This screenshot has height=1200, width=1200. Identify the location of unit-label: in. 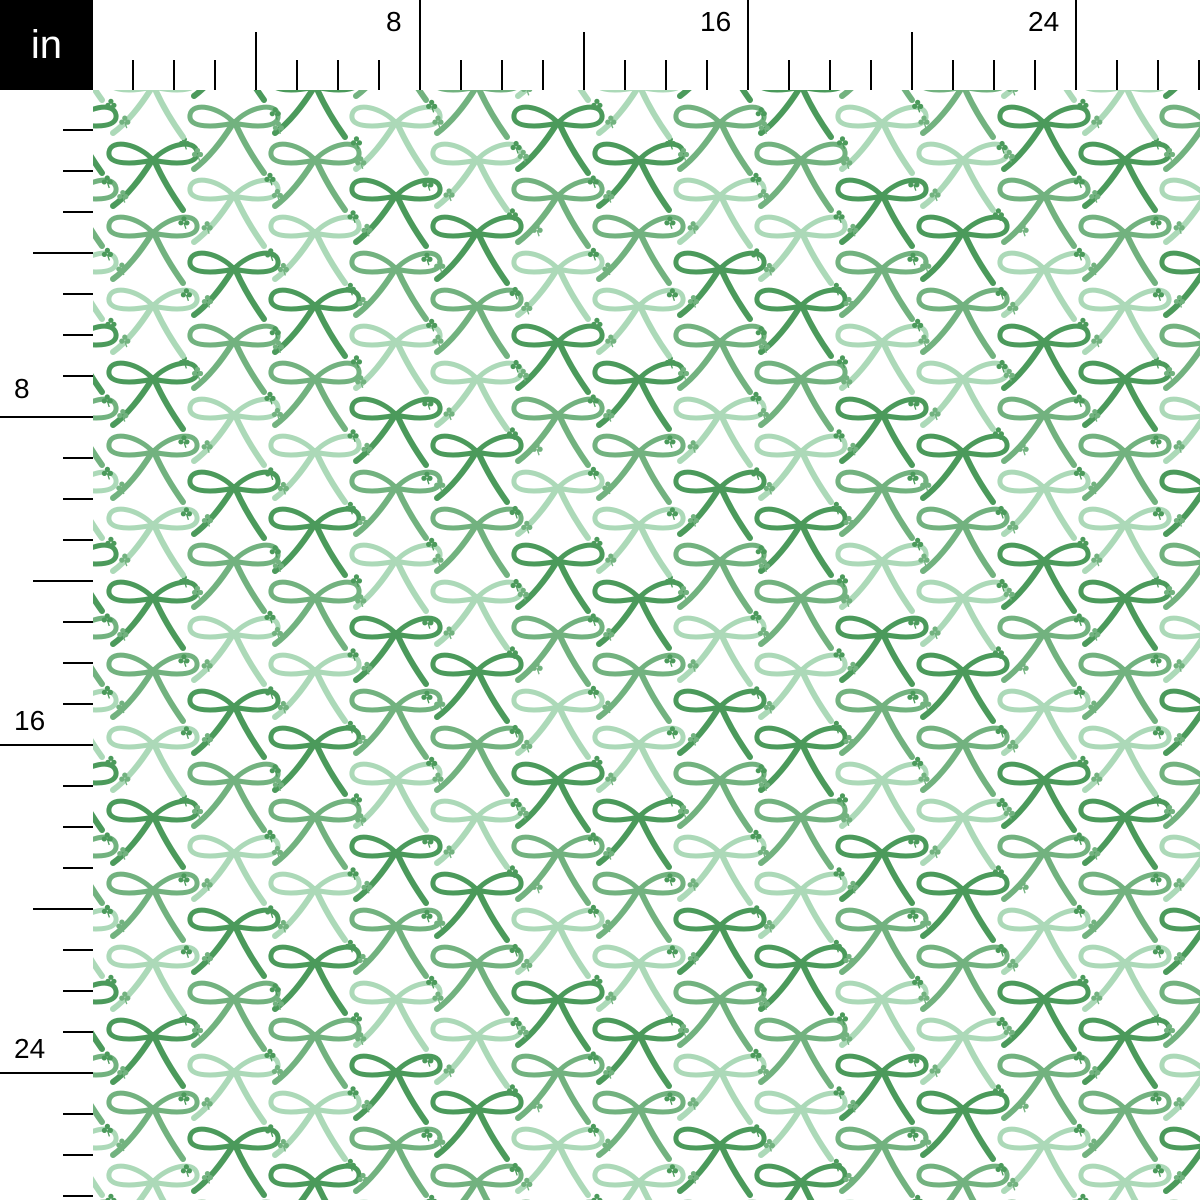
(46, 45).